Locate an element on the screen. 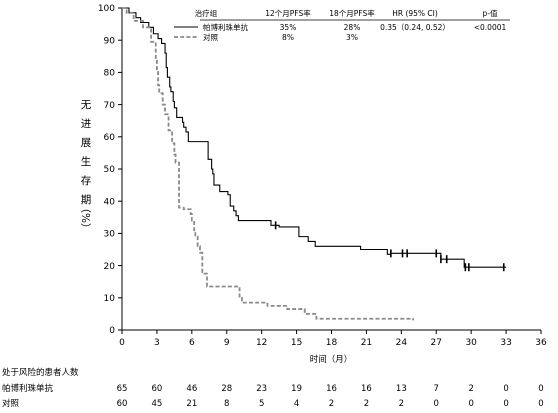  legend-cell: 35% is located at coordinates (288, 27).